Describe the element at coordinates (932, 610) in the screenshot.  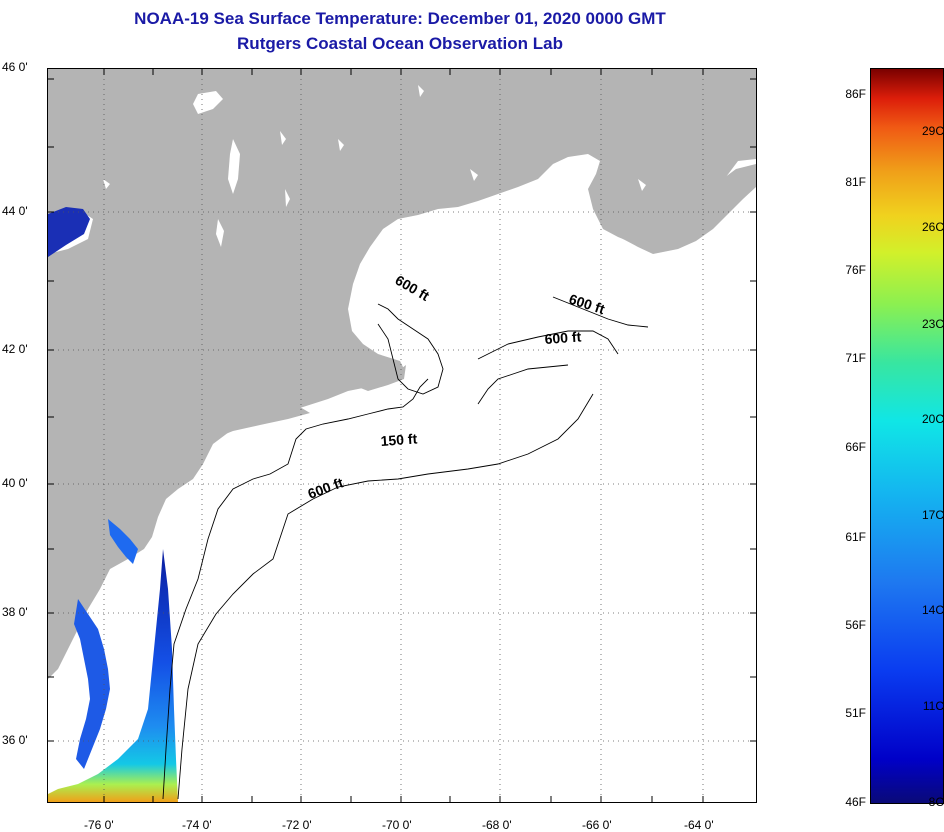
I see `colorbar-label-14c: 14C` at that location.